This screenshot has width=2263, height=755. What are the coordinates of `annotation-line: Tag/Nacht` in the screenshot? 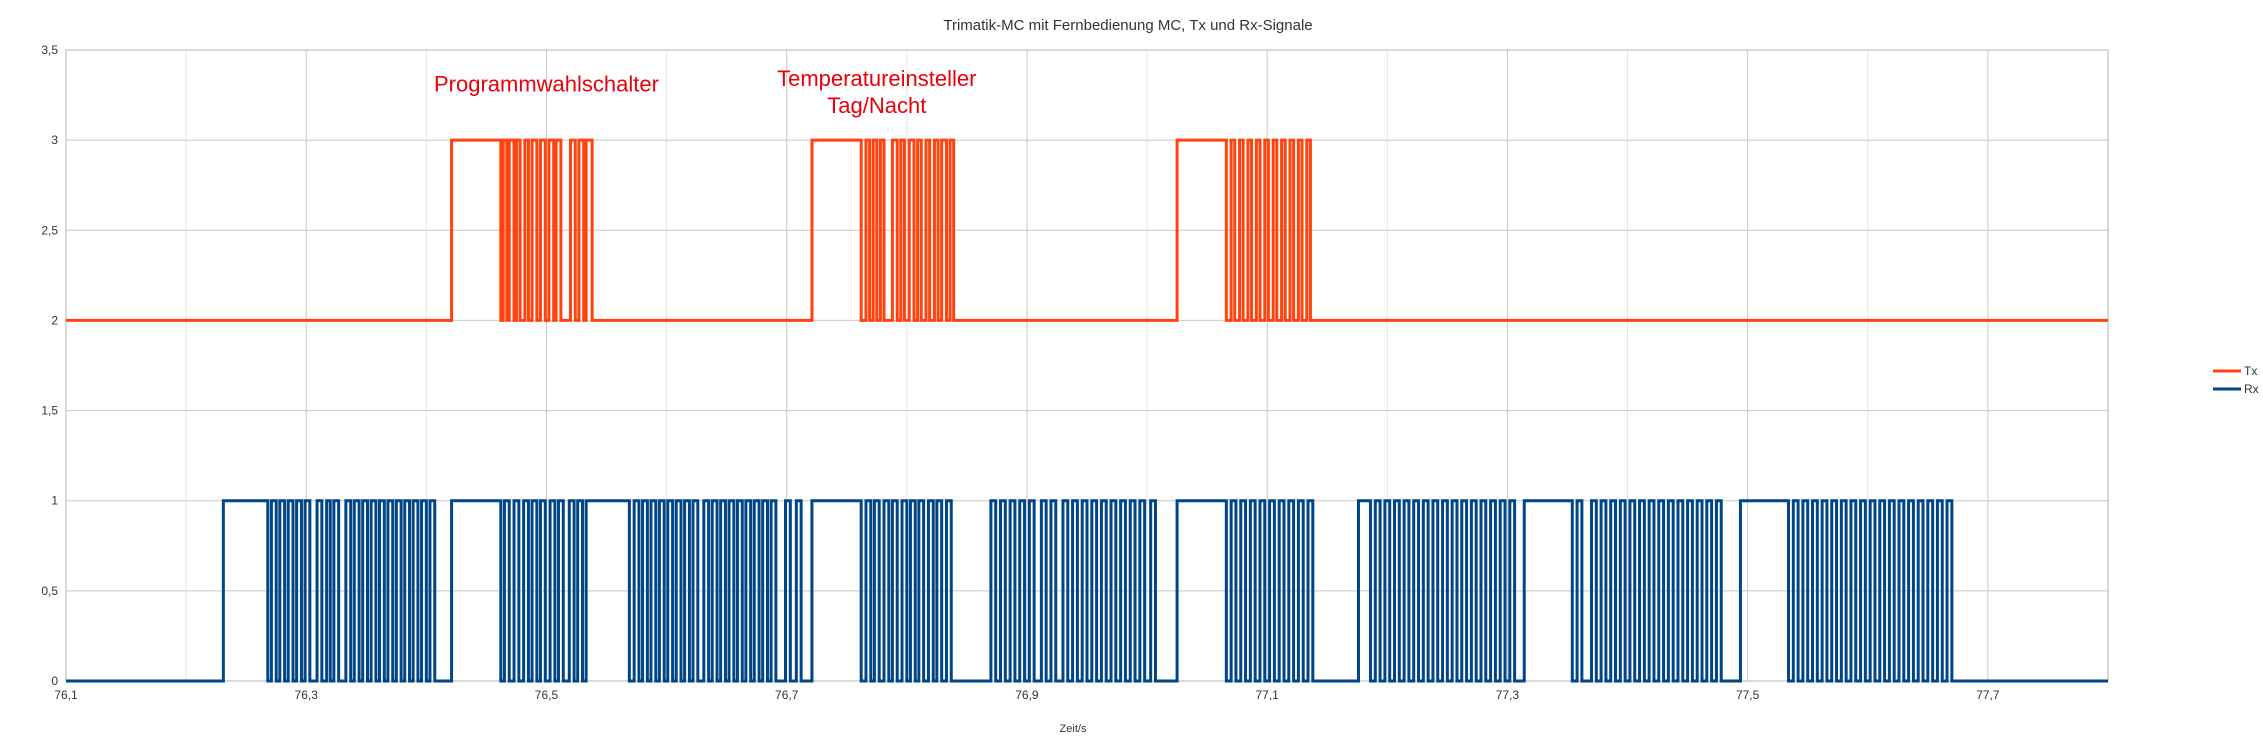 It's located at (876, 105).